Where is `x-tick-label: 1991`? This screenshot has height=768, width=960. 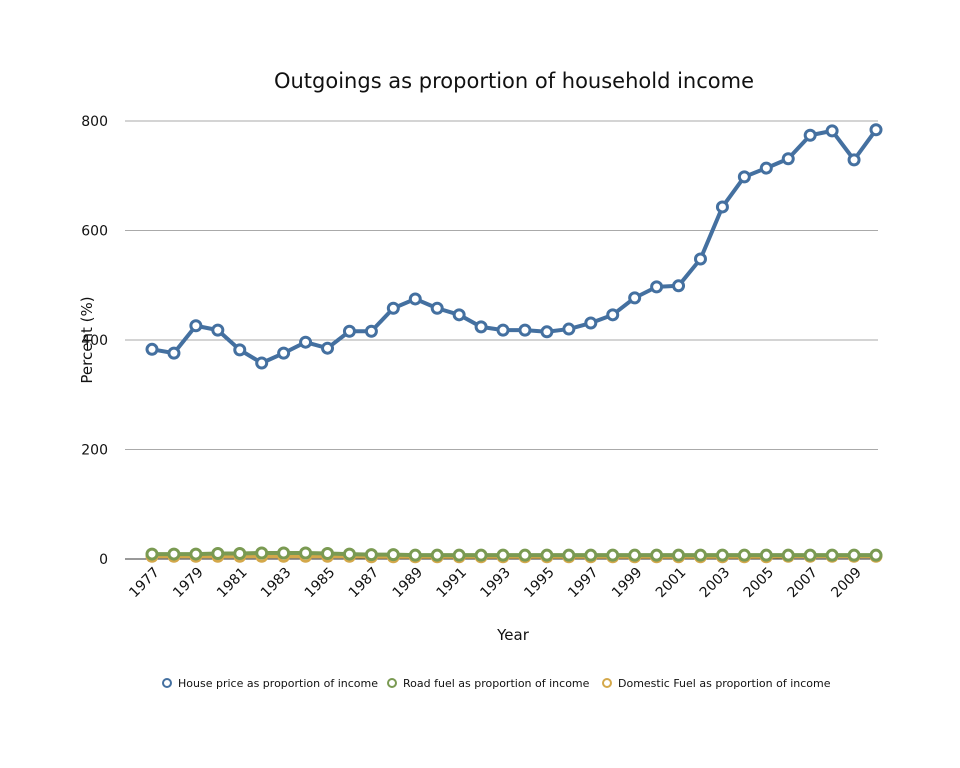
x-tick-label: 1991 is located at coordinates (451, 583).